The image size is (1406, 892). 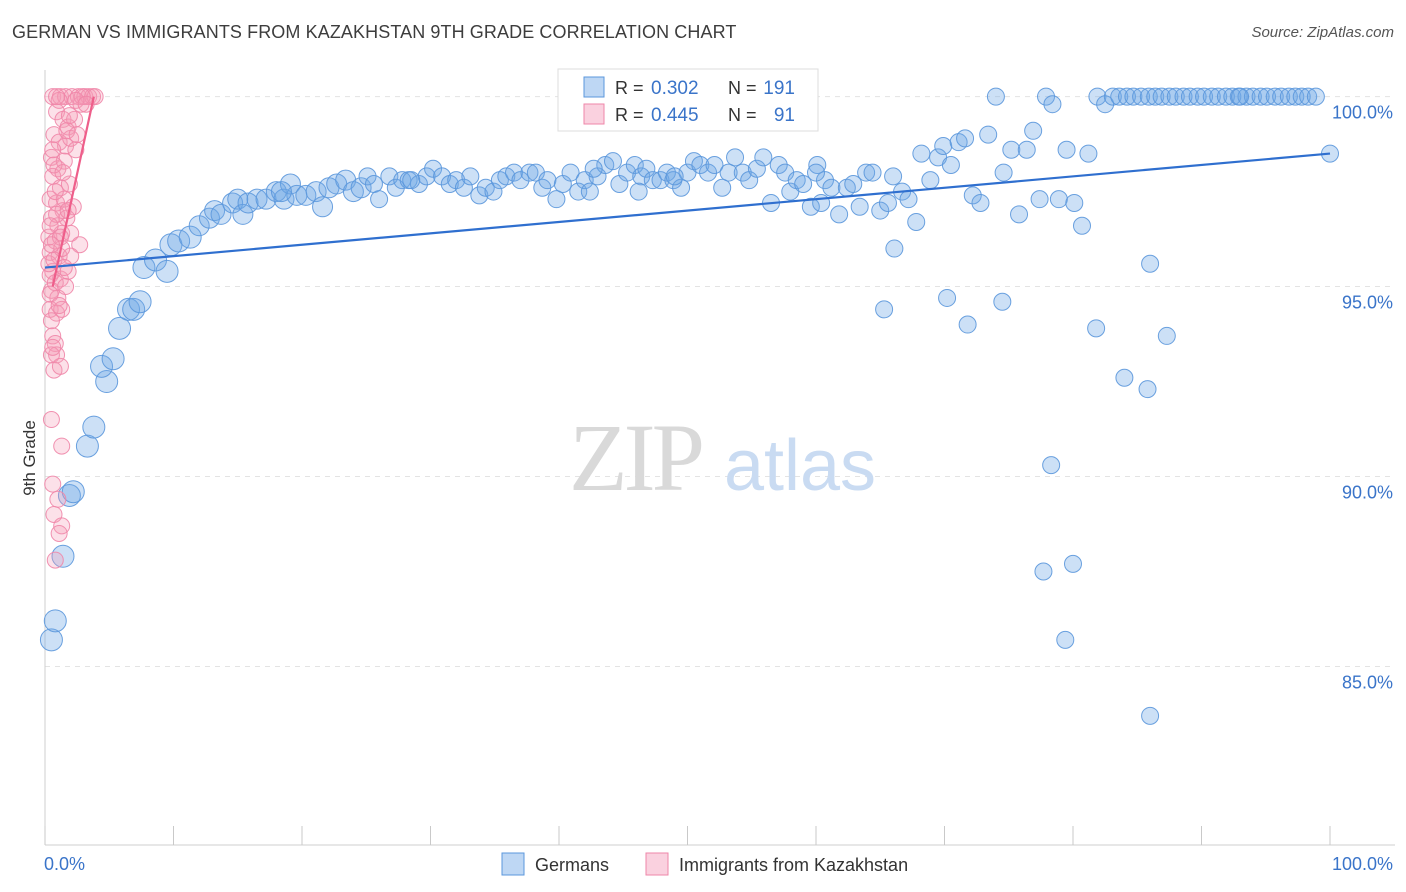 What do you see at coordinates (675, 88) in the screenshot?
I see `r-value: 0.302` at bounding box center [675, 88].